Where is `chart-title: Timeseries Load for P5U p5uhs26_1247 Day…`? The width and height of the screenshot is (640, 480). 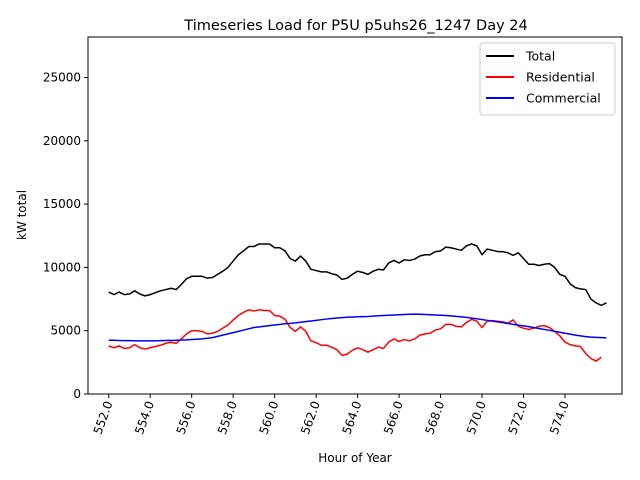
chart-title: Timeseries Load for P5U p5uhs26_1247 Day… is located at coordinates (355, 26).